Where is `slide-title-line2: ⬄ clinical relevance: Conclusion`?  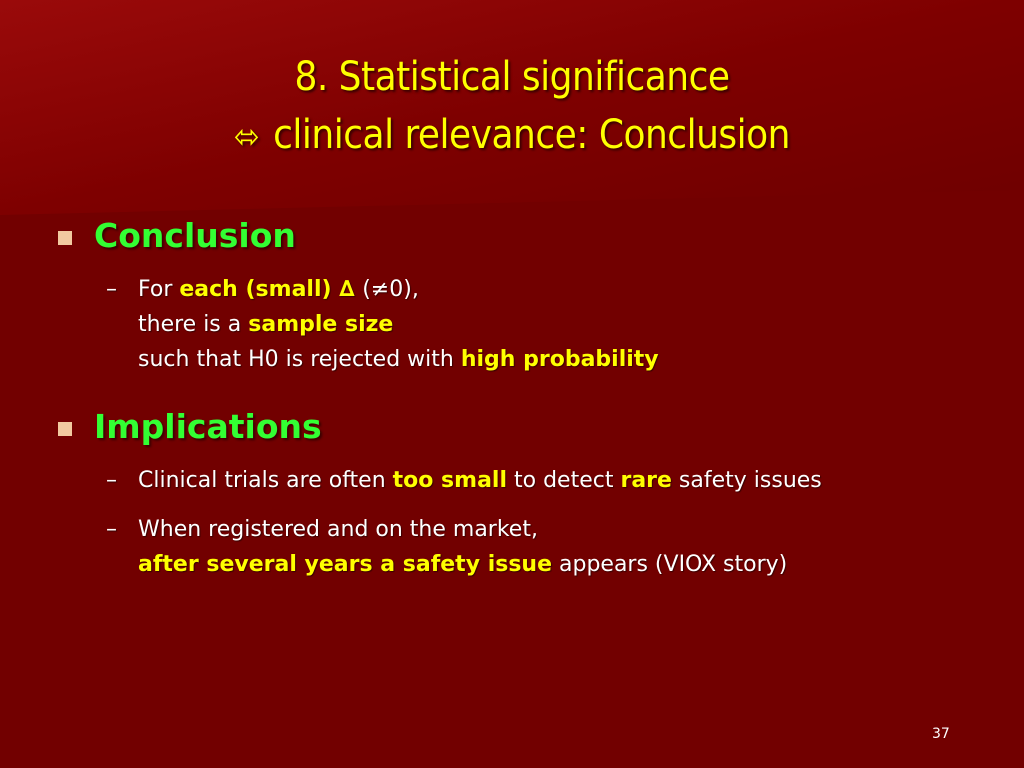 slide-title-line2: ⬄ clinical relevance: Conclusion is located at coordinates (512, 136).